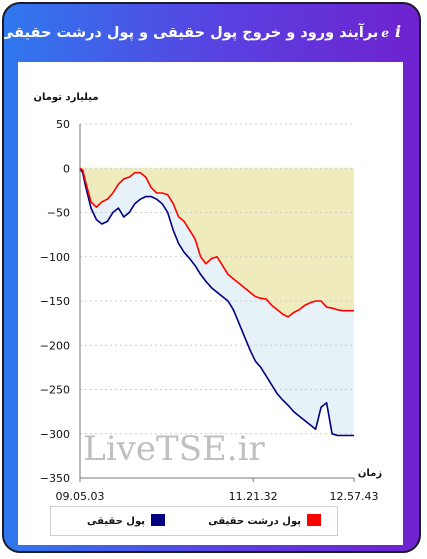 Image resolution: width=427 pixels, height=559 pixels. I want to click on legend-item-real-money: پول حقیقی, so click(126, 521).